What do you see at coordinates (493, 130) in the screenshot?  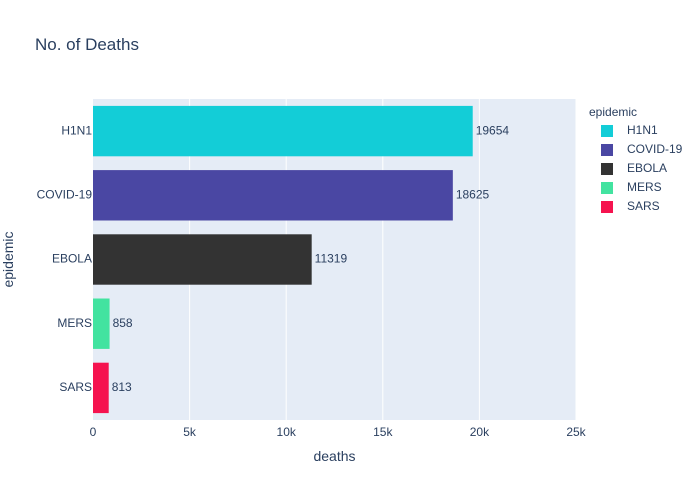 I see `bar-value-h1n1: 19654` at bounding box center [493, 130].